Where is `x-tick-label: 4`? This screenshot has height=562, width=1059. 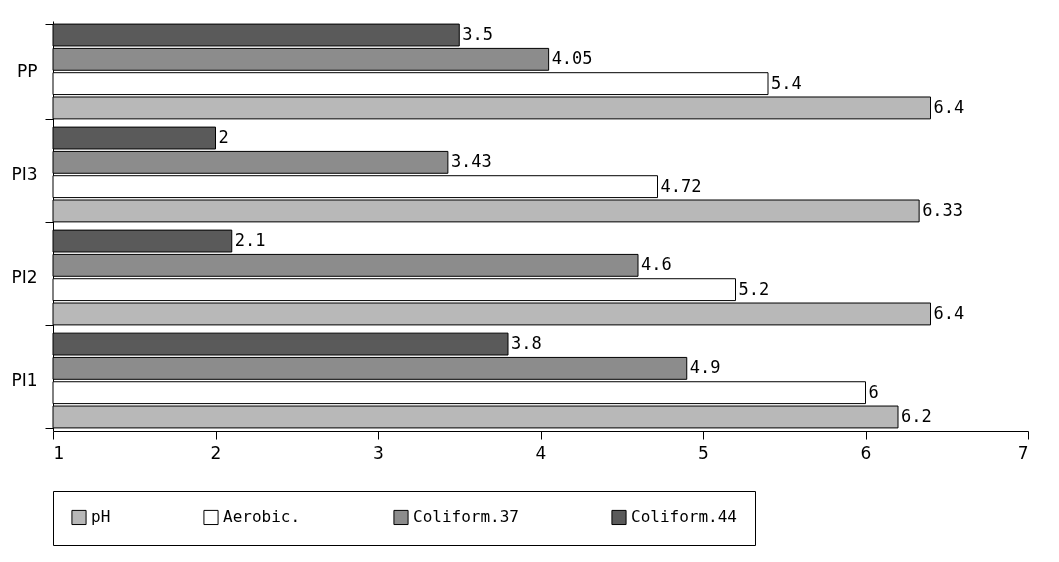 x-tick-label: 4 is located at coordinates (541, 452).